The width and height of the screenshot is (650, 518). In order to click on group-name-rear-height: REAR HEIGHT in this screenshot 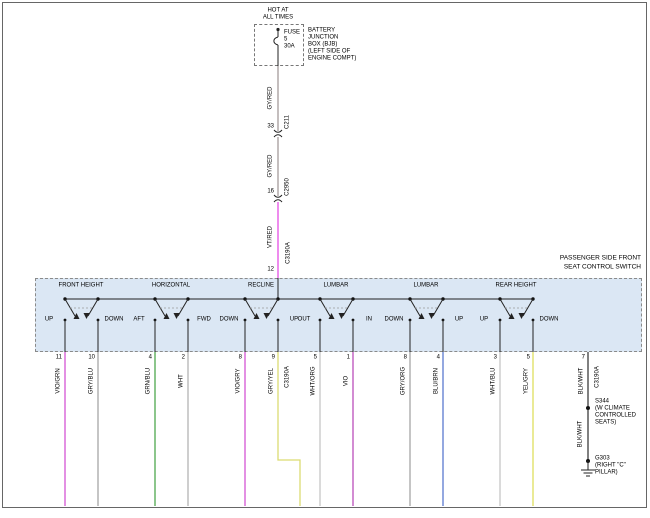, I will do `click(516, 285)`.